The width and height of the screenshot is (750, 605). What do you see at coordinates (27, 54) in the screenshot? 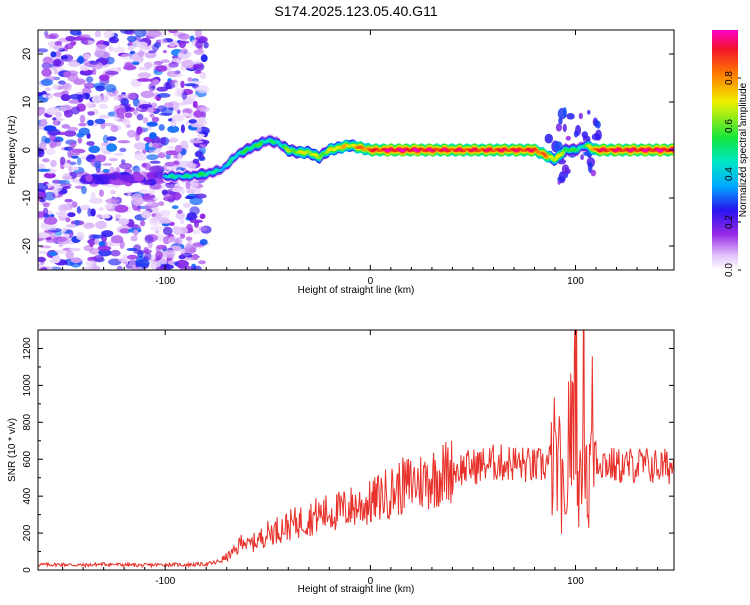
I see `spectrogram-y-tick-label: 20` at bounding box center [27, 54].